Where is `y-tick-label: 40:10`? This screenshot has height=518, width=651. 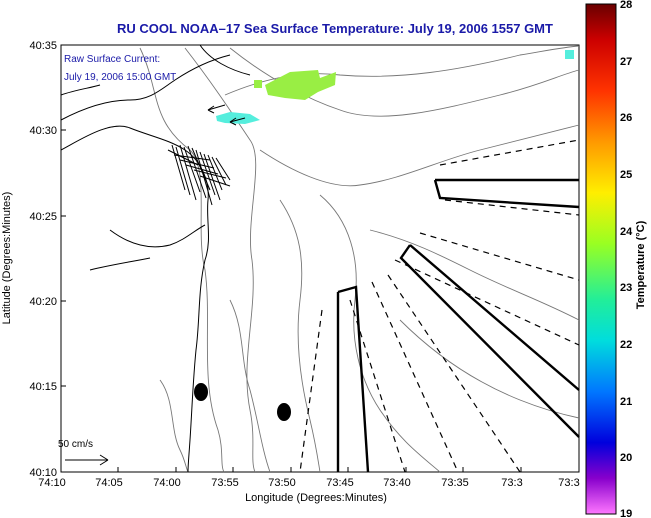
y-tick-label: 40:10 is located at coordinates (43, 473).